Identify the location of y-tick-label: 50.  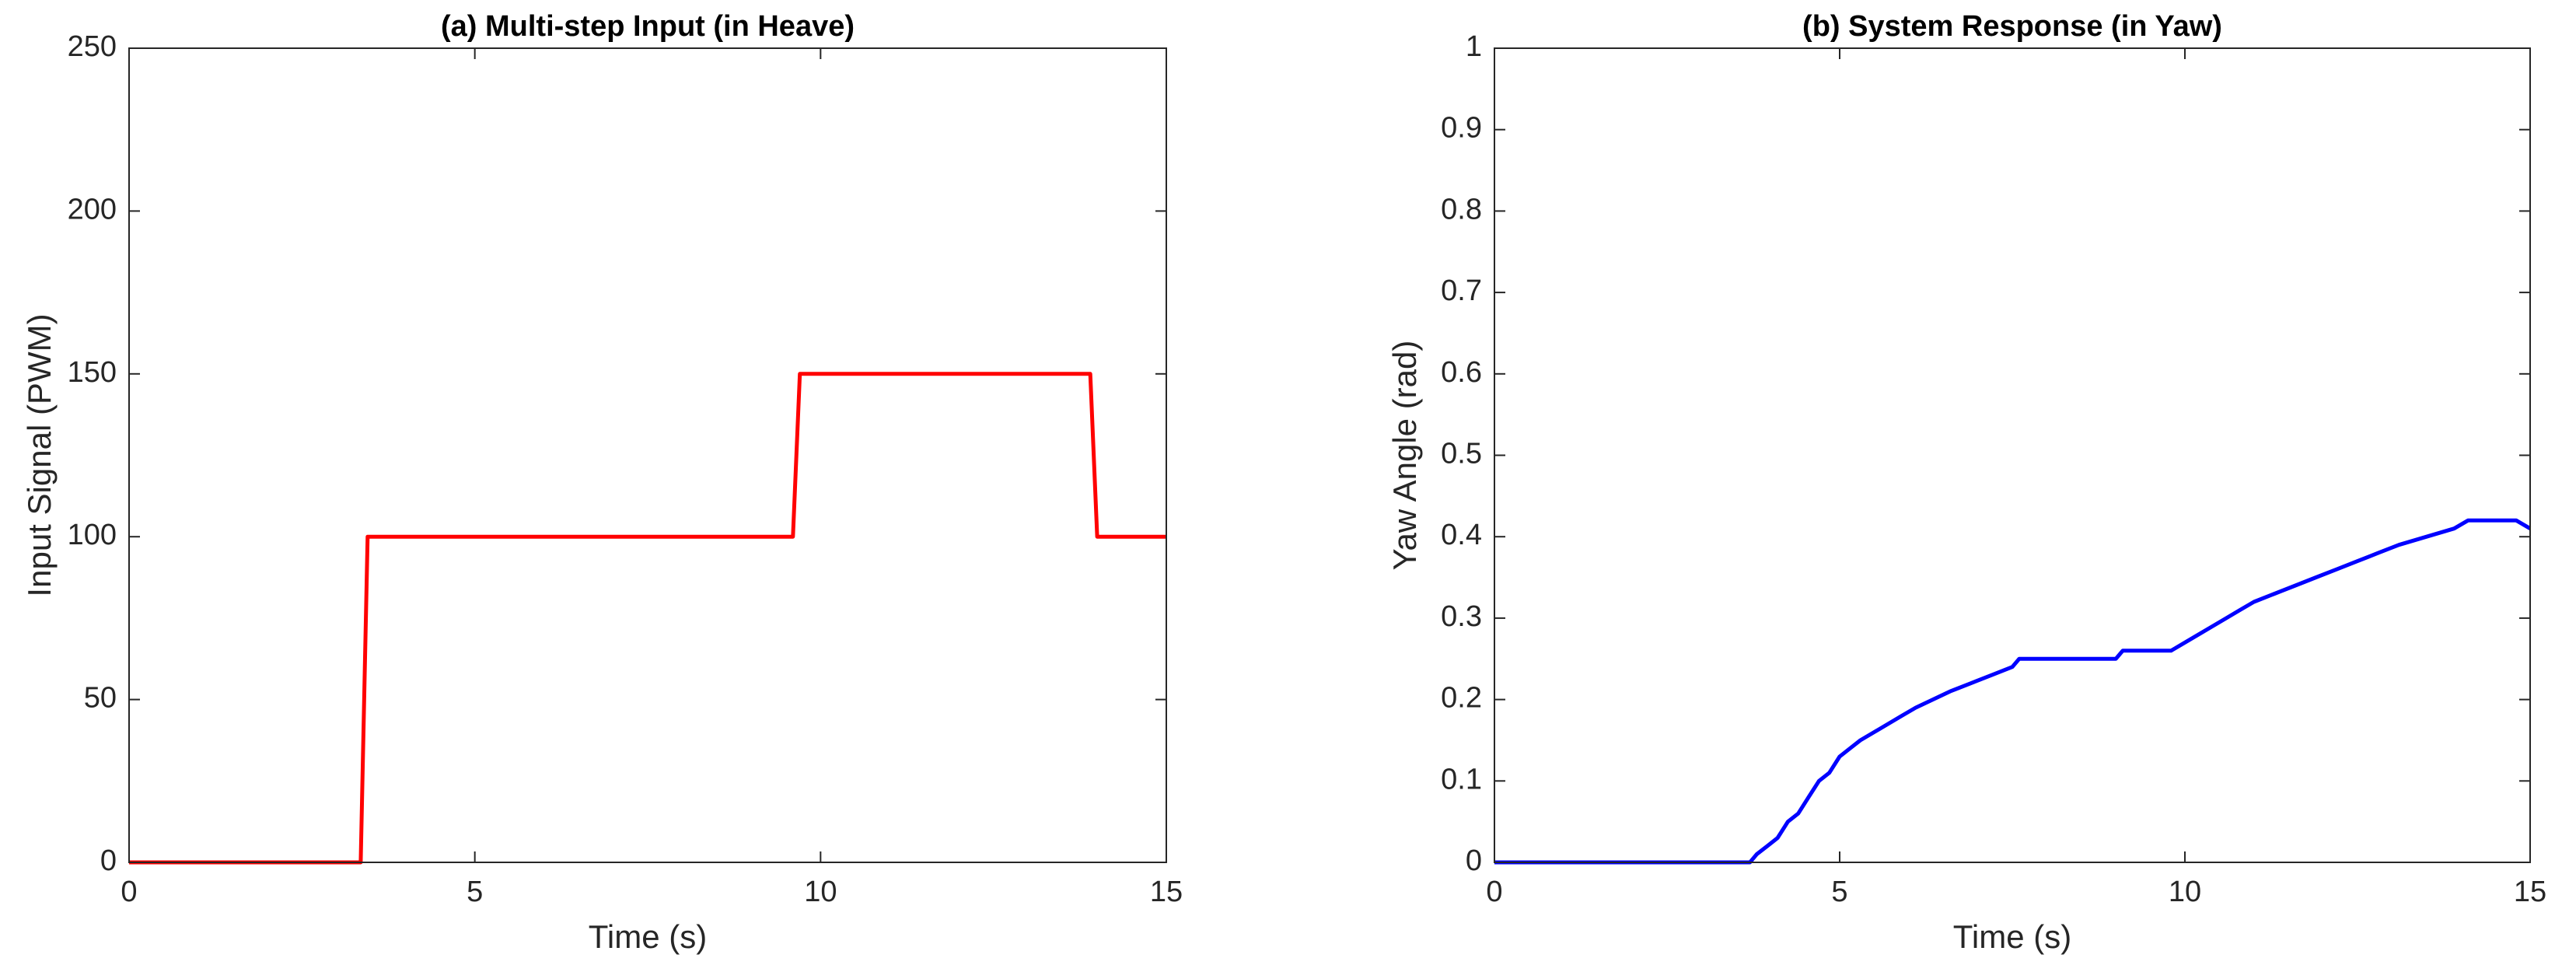
(100, 698).